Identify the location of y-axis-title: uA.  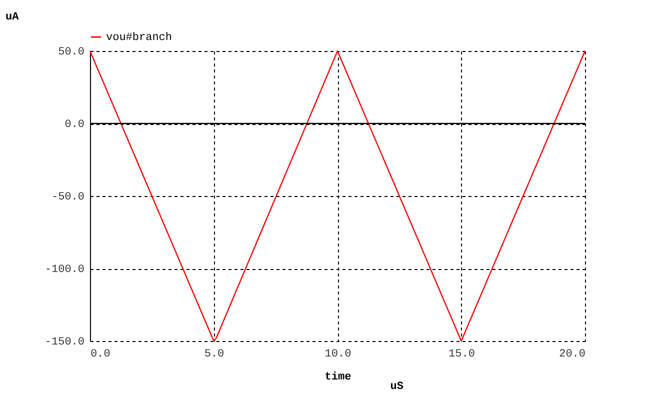
(13, 18).